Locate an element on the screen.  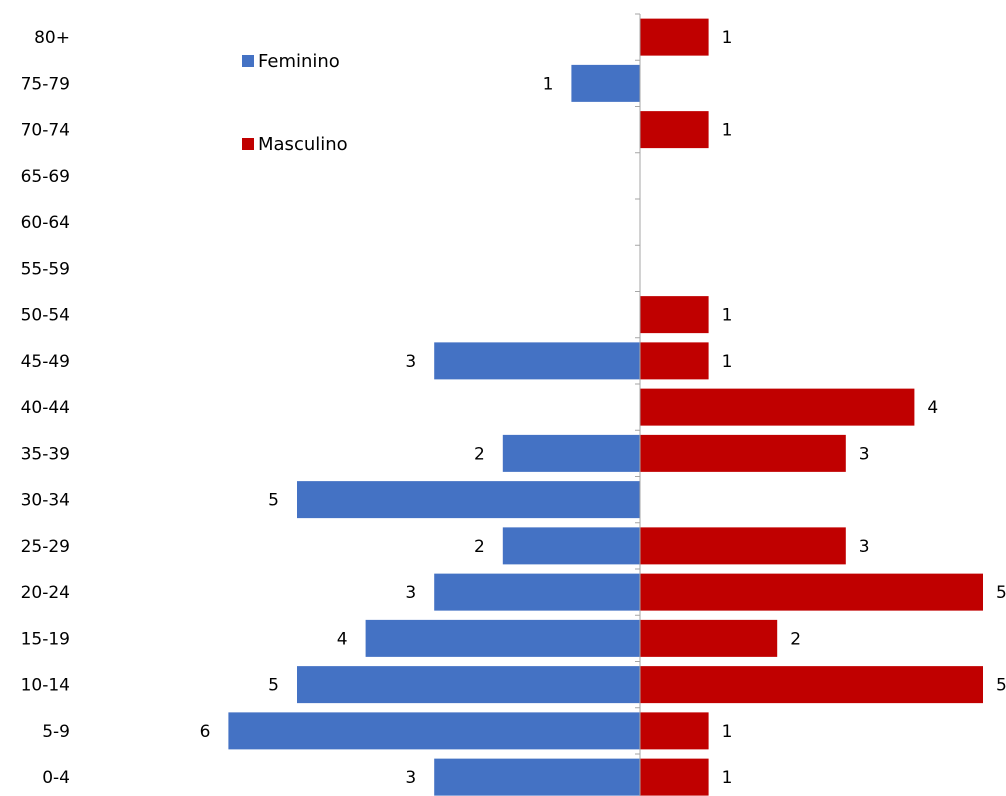
value-label-masculino-15-19: 2 is located at coordinates (795, 639).